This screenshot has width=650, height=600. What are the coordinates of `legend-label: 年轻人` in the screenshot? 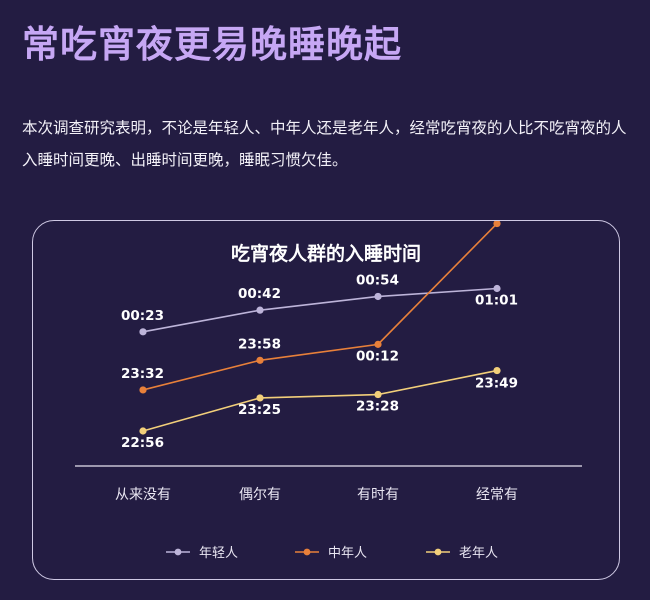 It's located at (218, 553).